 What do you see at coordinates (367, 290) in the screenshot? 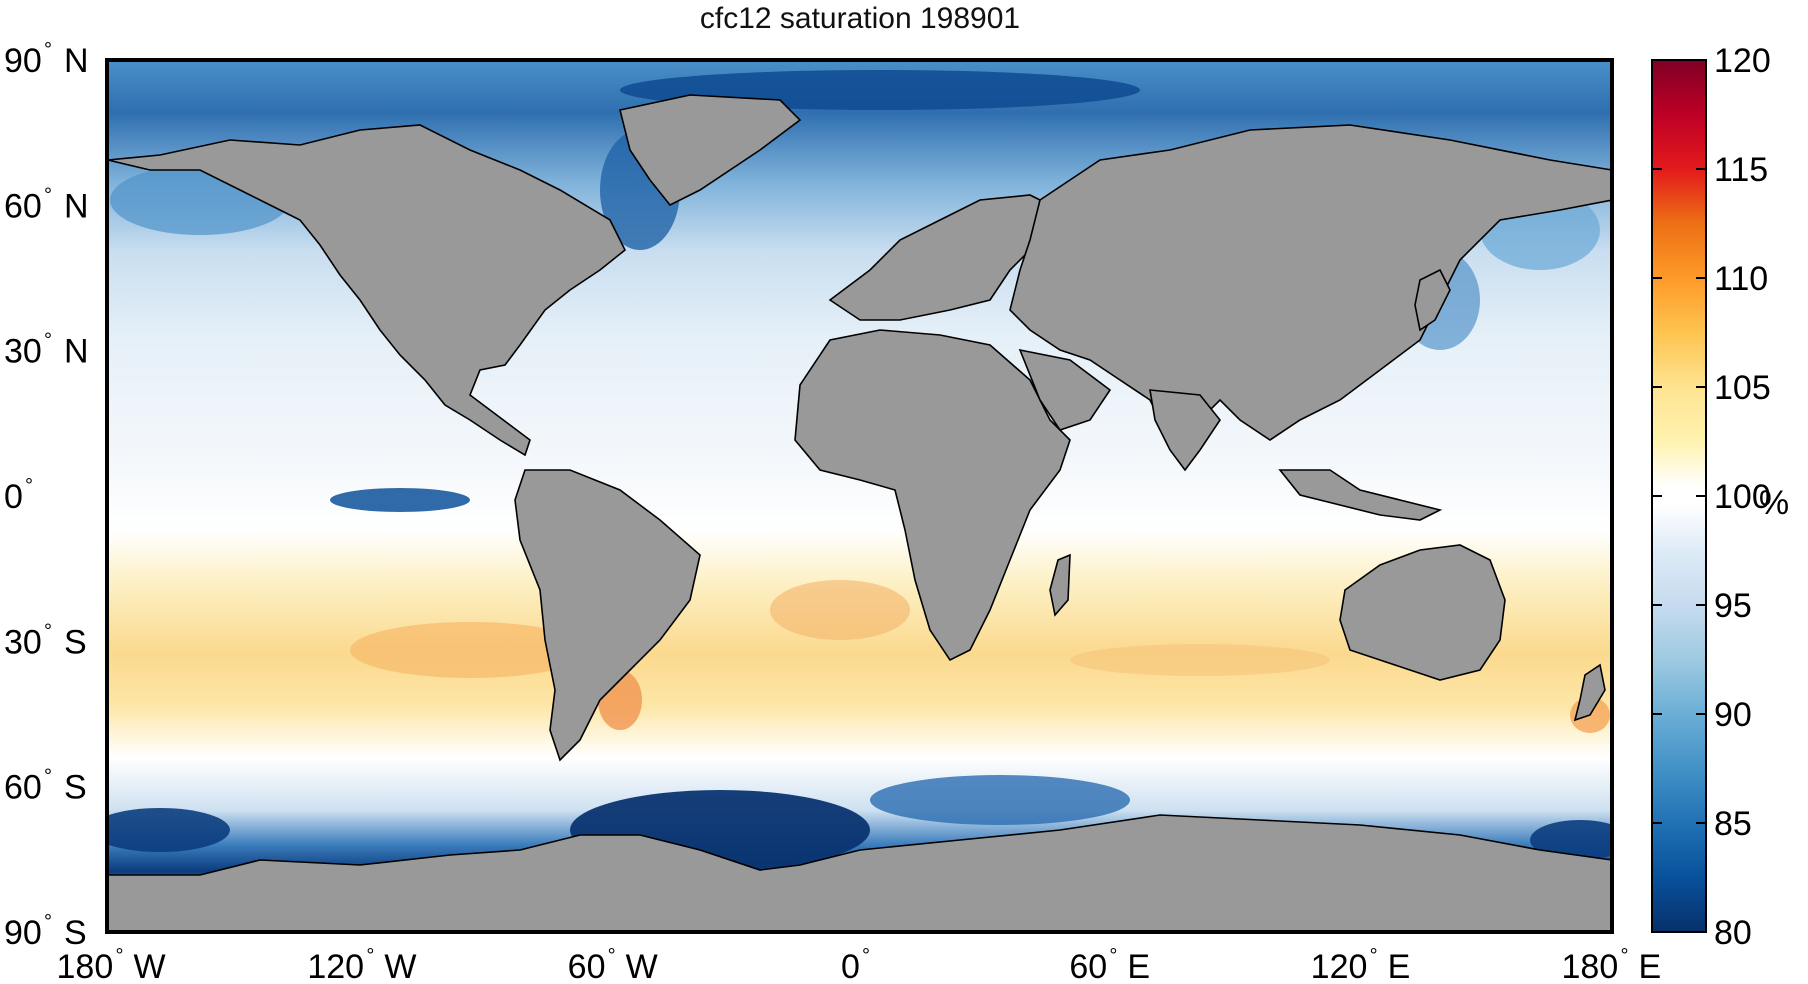
I see `land-north-america` at bounding box center [367, 290].